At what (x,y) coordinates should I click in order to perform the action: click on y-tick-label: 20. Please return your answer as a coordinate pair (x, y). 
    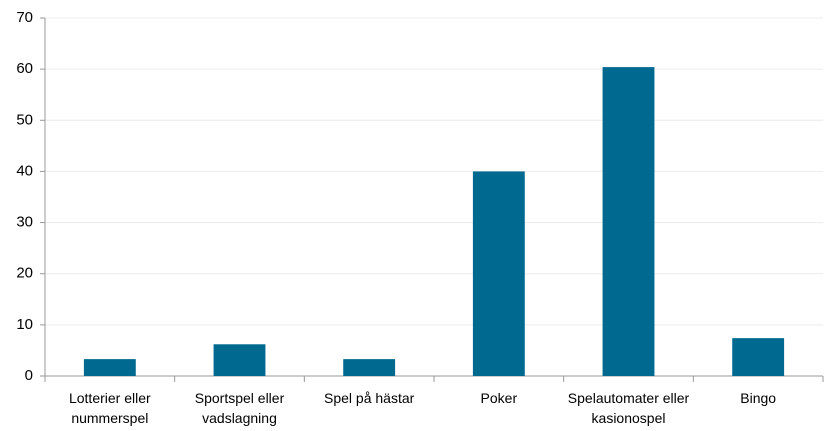
    Looking at the image, I should click on (24, 273).